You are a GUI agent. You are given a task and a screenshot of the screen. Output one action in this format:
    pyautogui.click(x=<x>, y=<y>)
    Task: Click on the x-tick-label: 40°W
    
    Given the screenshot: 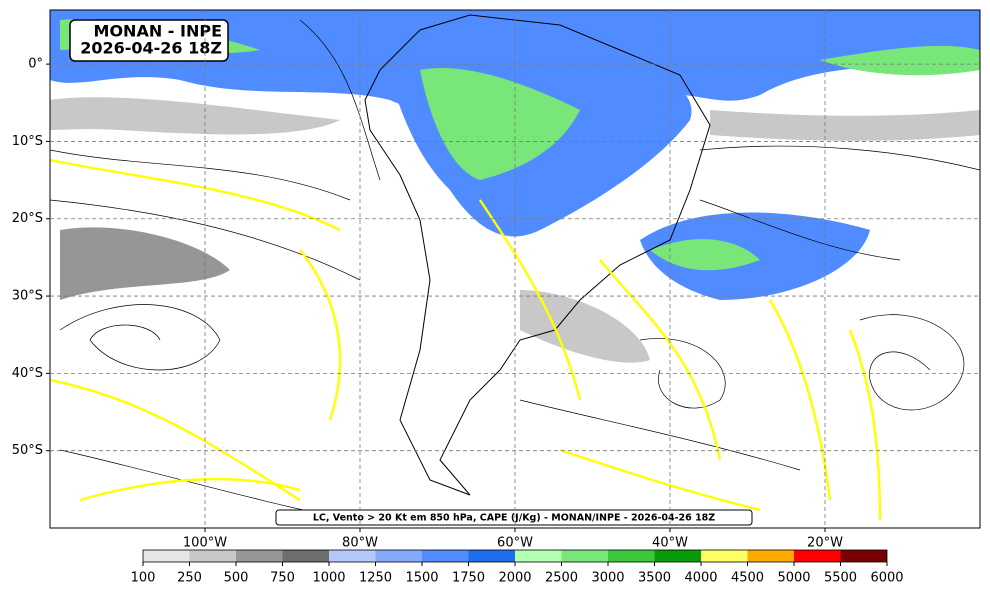 What is the action you would take?
    pyautogui.click(x=670, y=543)
    